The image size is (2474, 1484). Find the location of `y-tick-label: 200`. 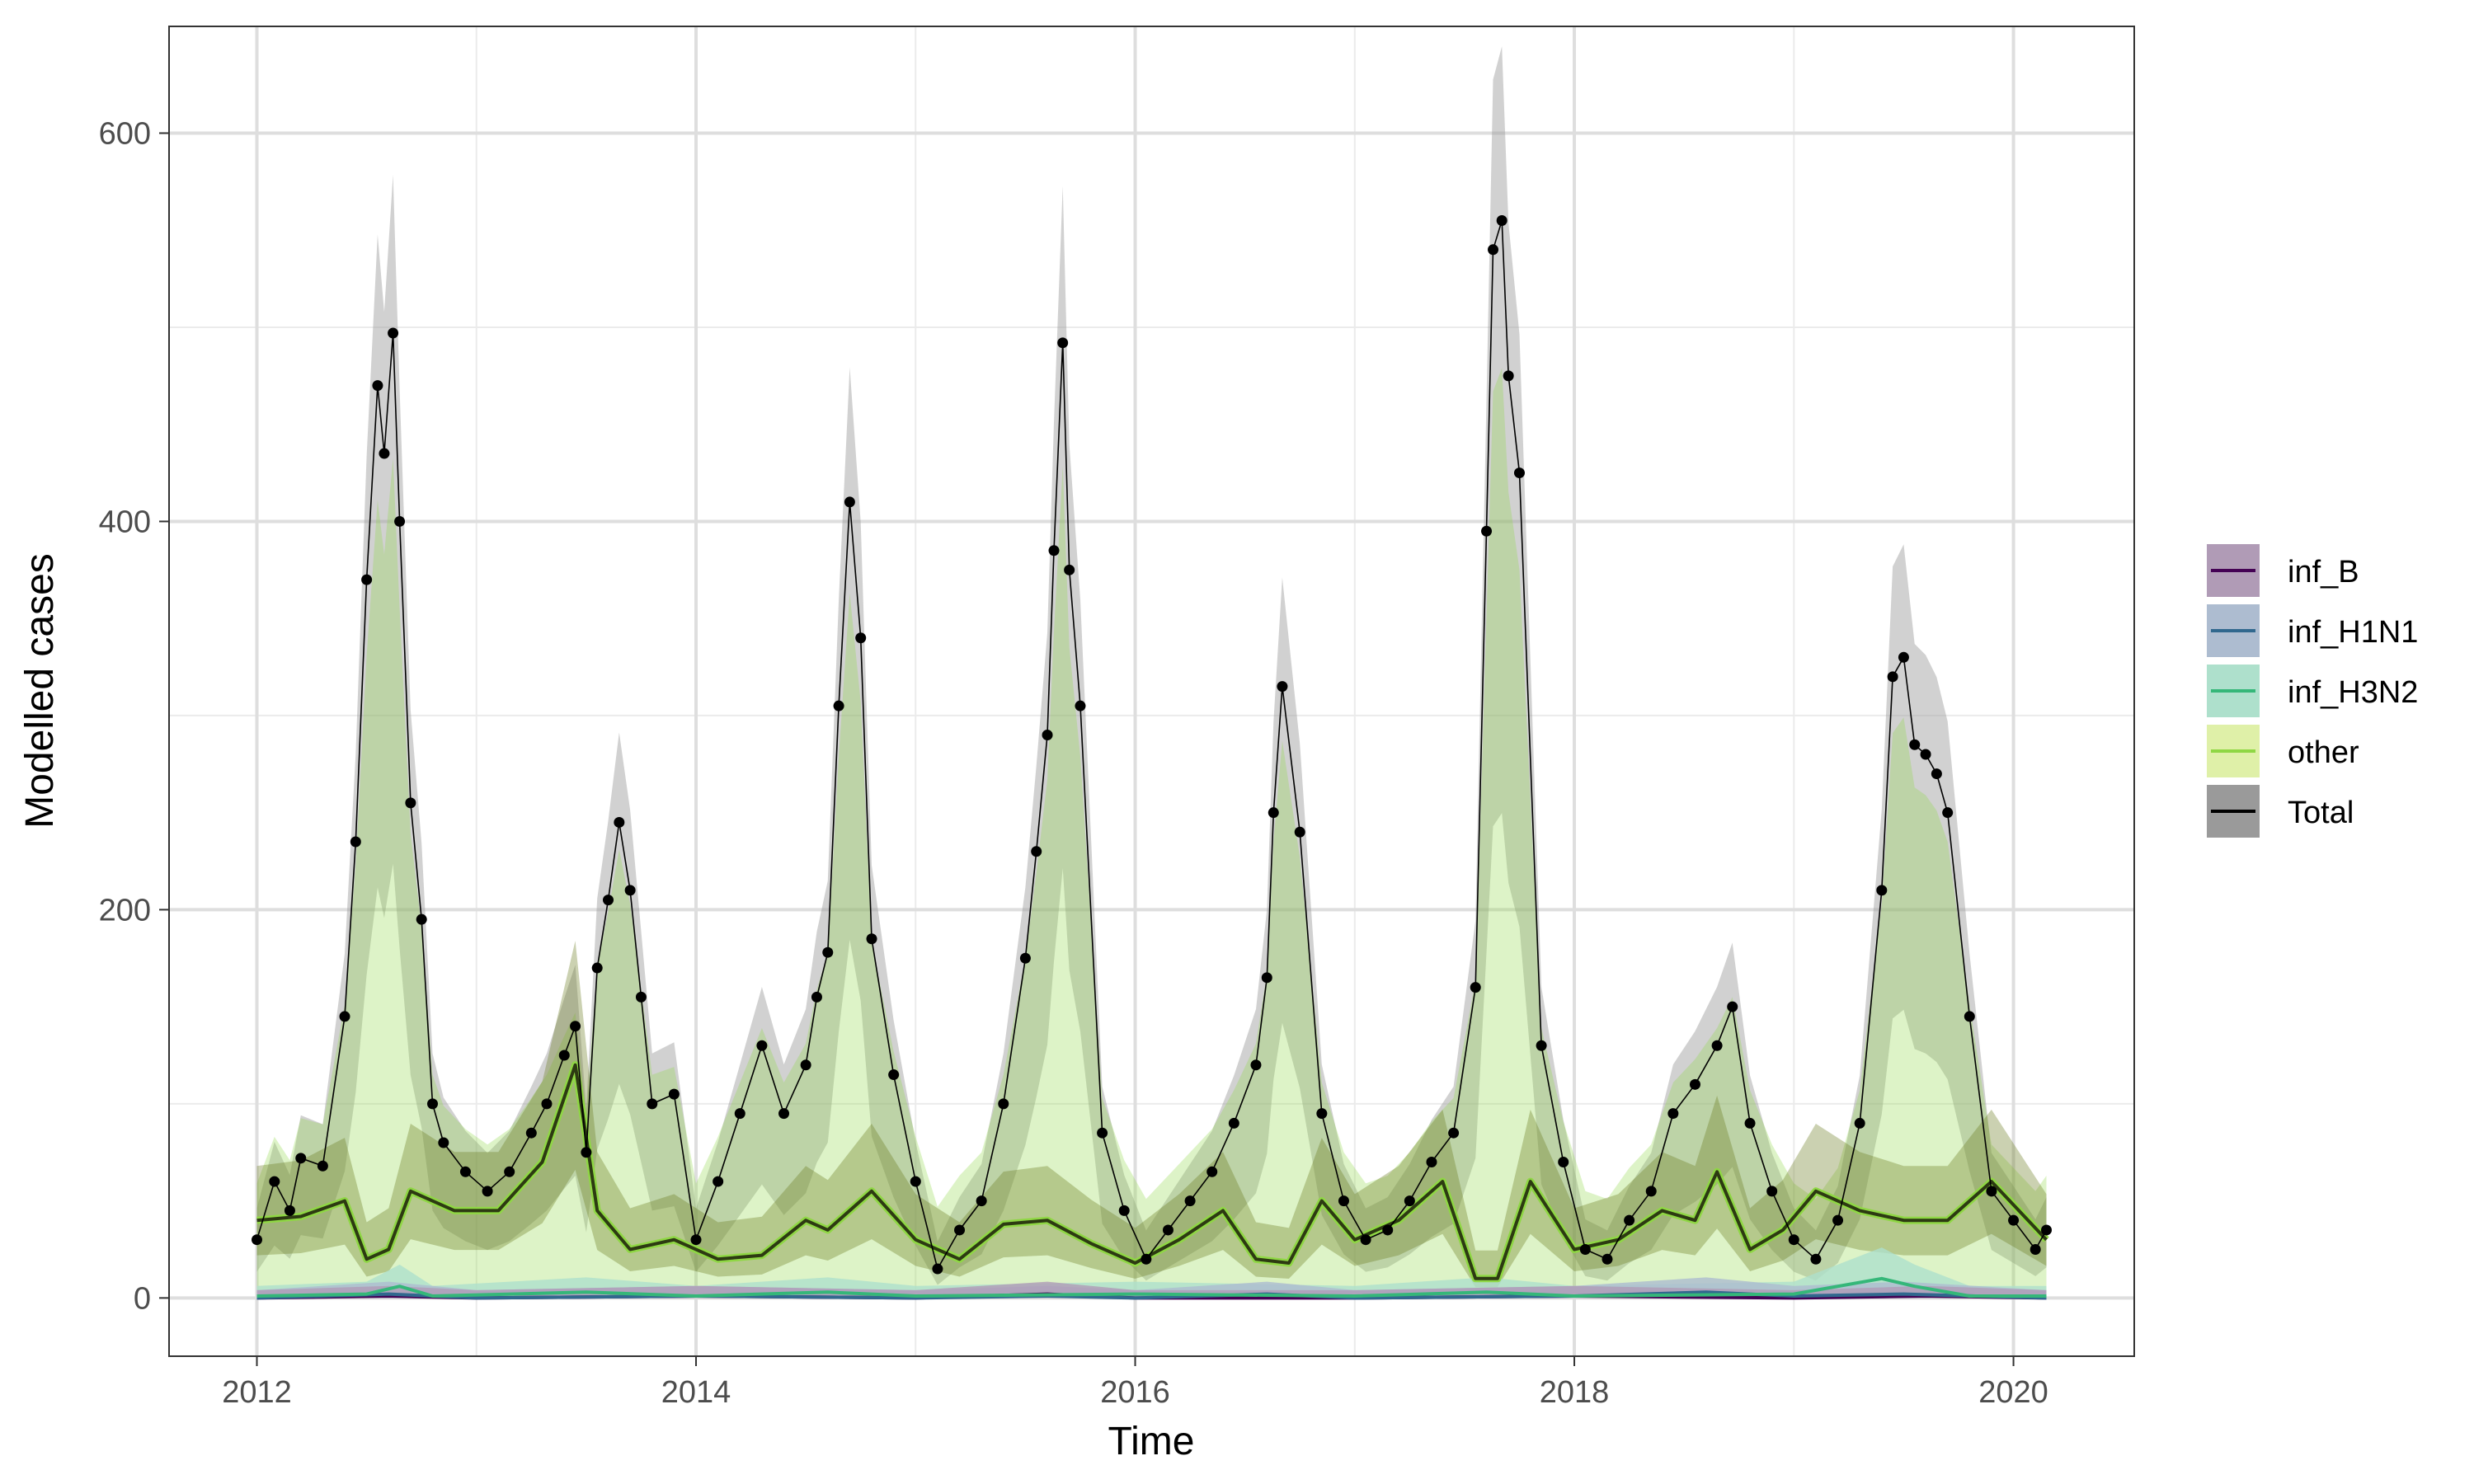

y-tick-label: 200 is located at coordinates (125, 910).